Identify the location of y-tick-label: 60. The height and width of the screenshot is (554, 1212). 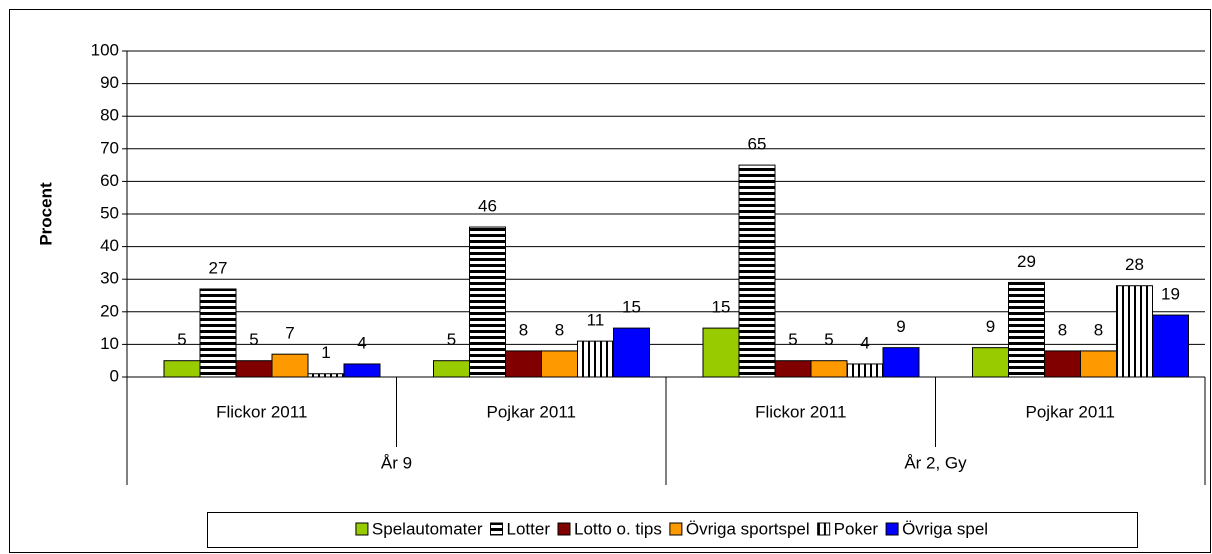
(109, 180).